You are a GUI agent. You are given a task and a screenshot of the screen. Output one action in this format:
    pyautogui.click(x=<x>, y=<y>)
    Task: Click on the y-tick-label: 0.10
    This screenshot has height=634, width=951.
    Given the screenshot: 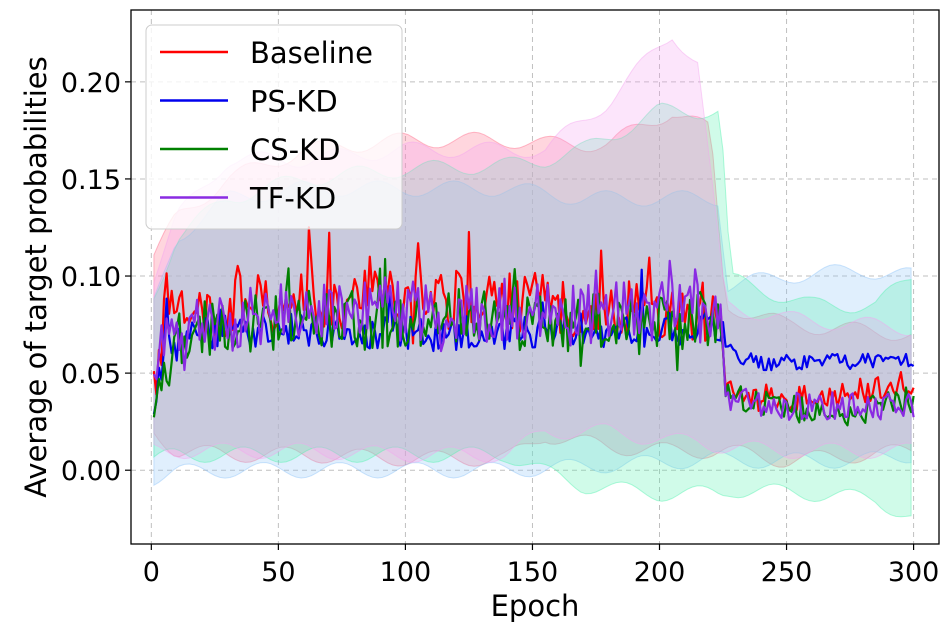 What is the action you would take?
    pyautogui.click(x=91, y=277)
    